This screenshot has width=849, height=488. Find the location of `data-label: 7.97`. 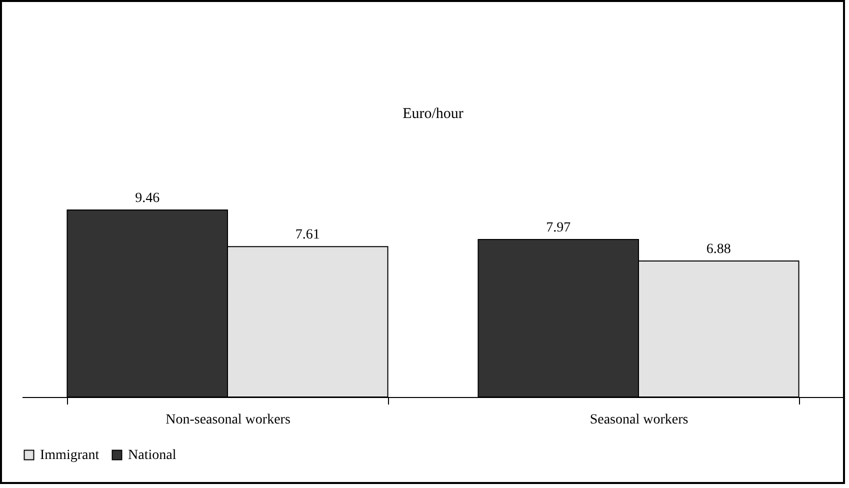

data-label: 7.97 is located at coordinates (558, 228).